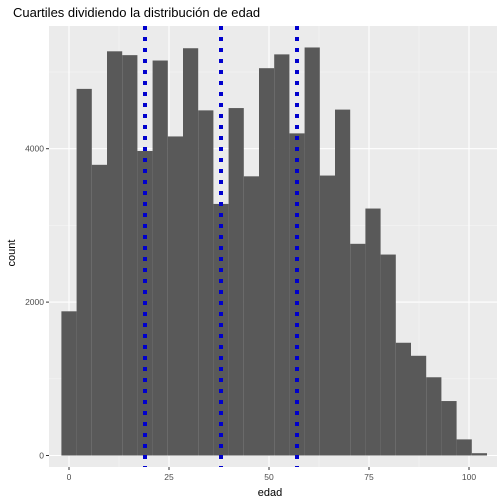  I want to click on x-tick-label: 50, so click(269, 477).